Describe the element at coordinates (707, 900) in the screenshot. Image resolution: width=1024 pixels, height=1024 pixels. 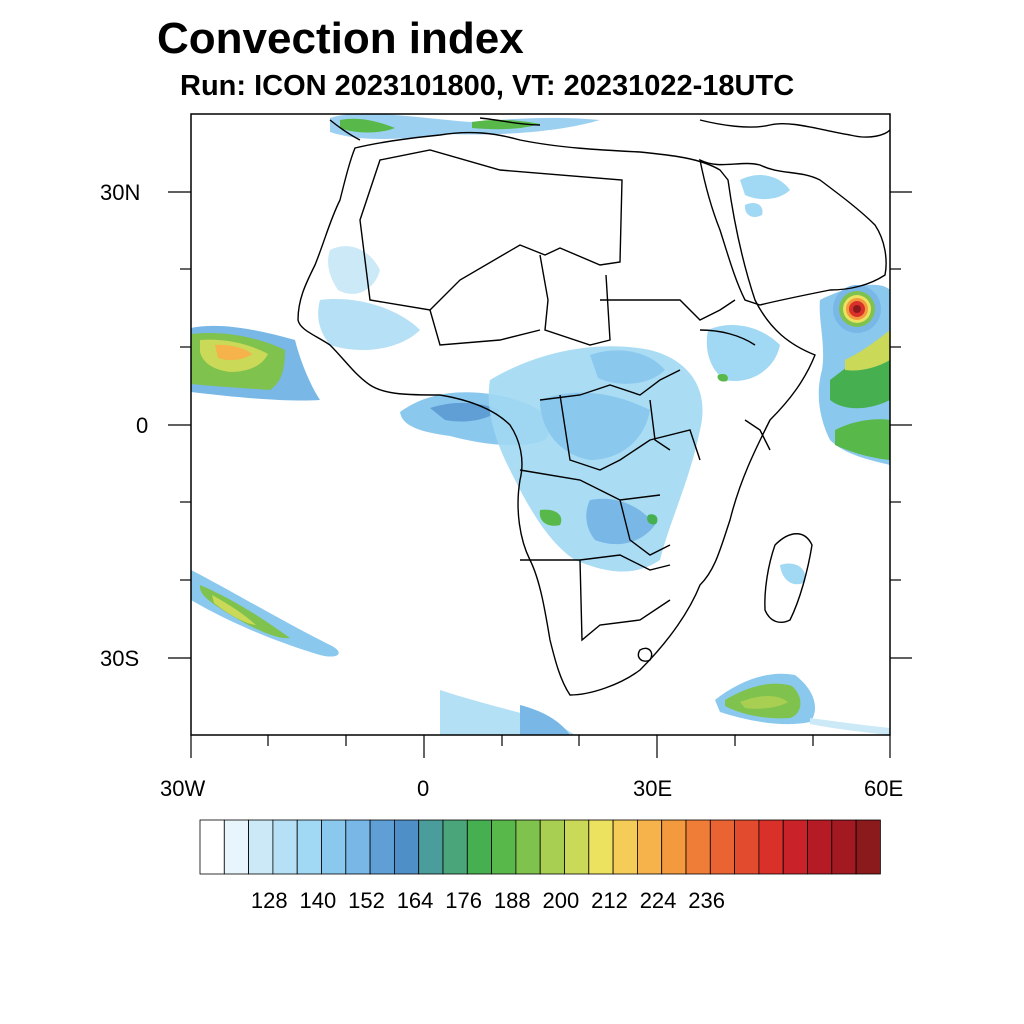
I see `colorbar-label: 236` at that location.